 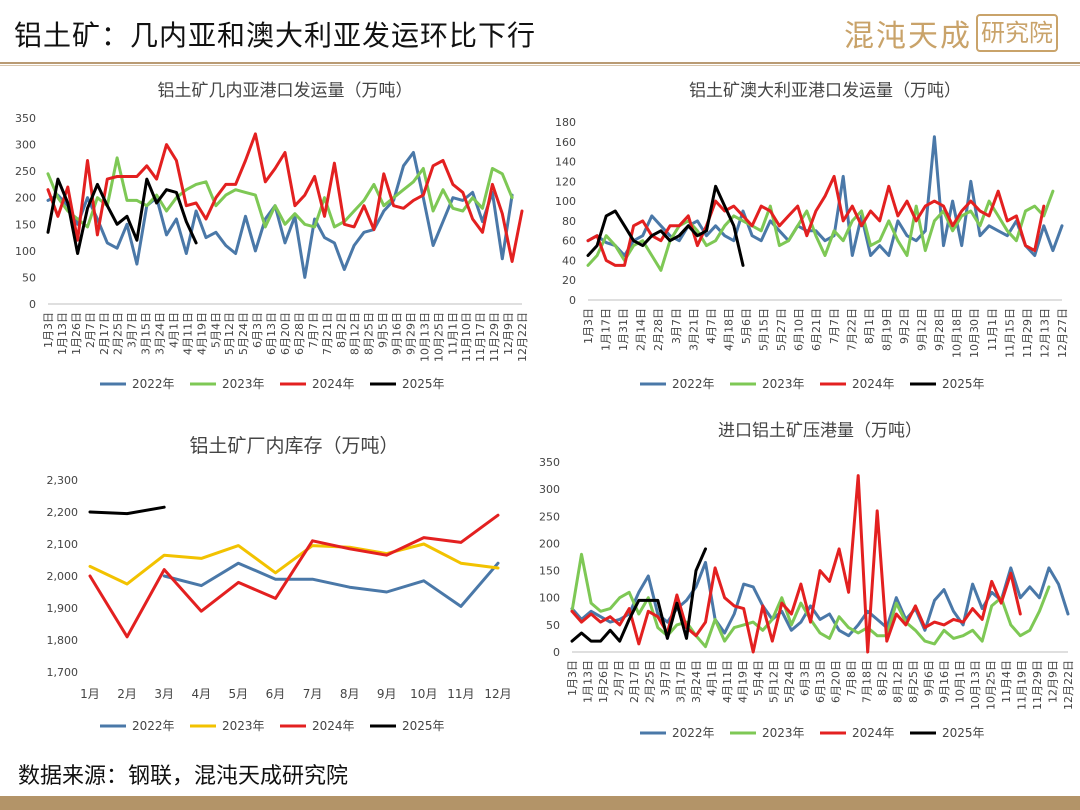 What do you see at coordinates (957, 333) in the screenshot?
I see `x-tick-label: 10月18日` at bounding box center [957, 333].